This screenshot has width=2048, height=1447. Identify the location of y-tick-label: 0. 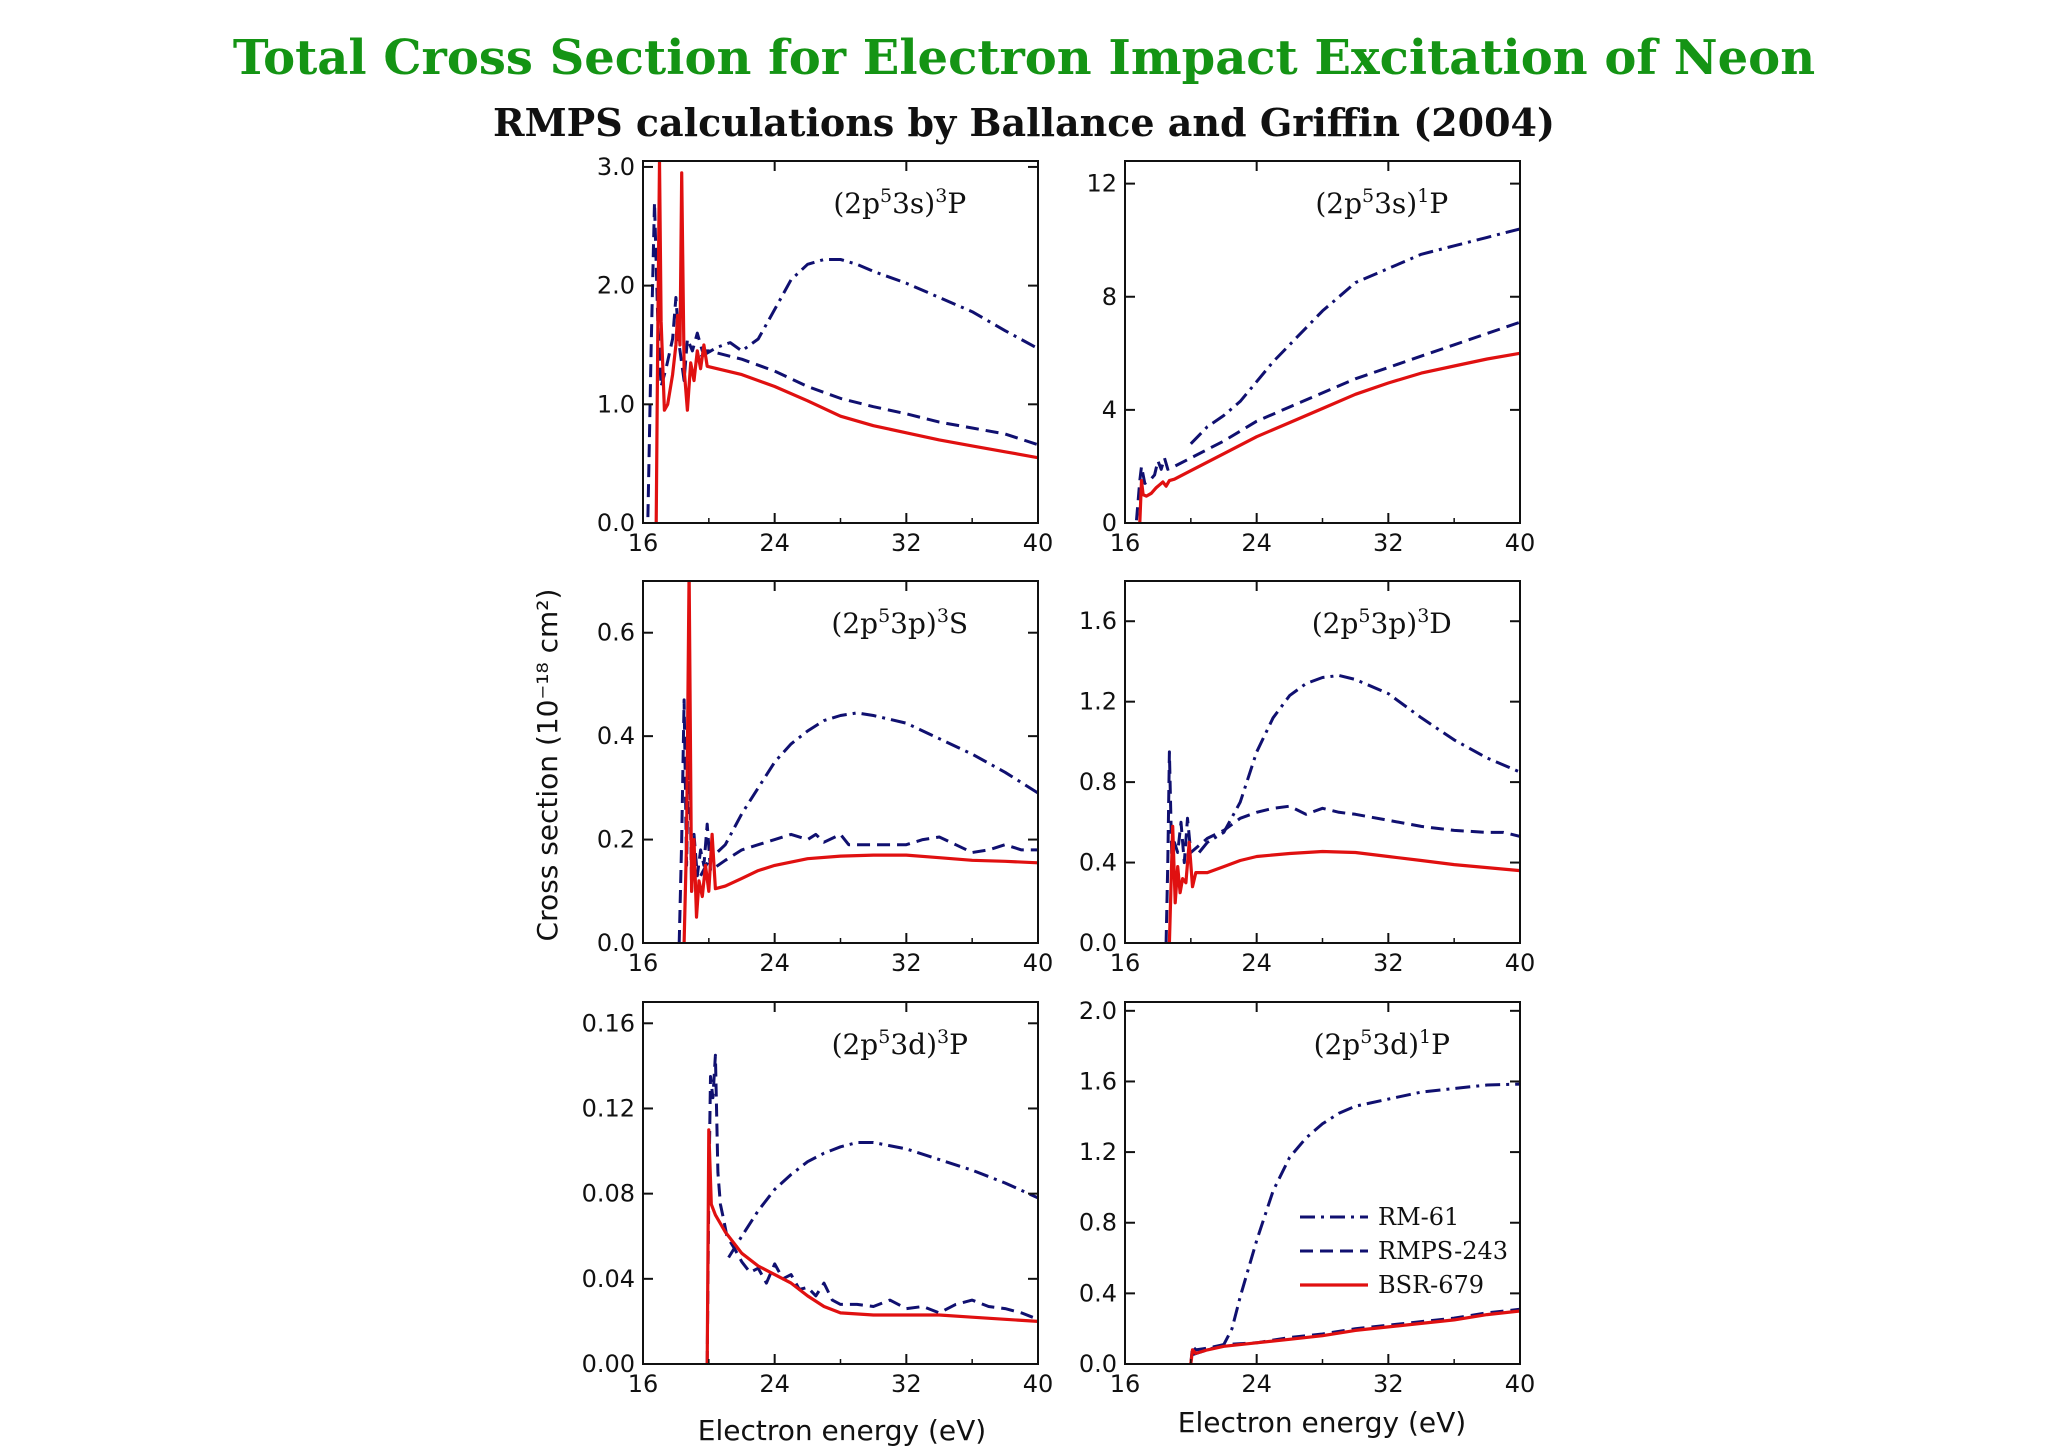
(1109, 523).